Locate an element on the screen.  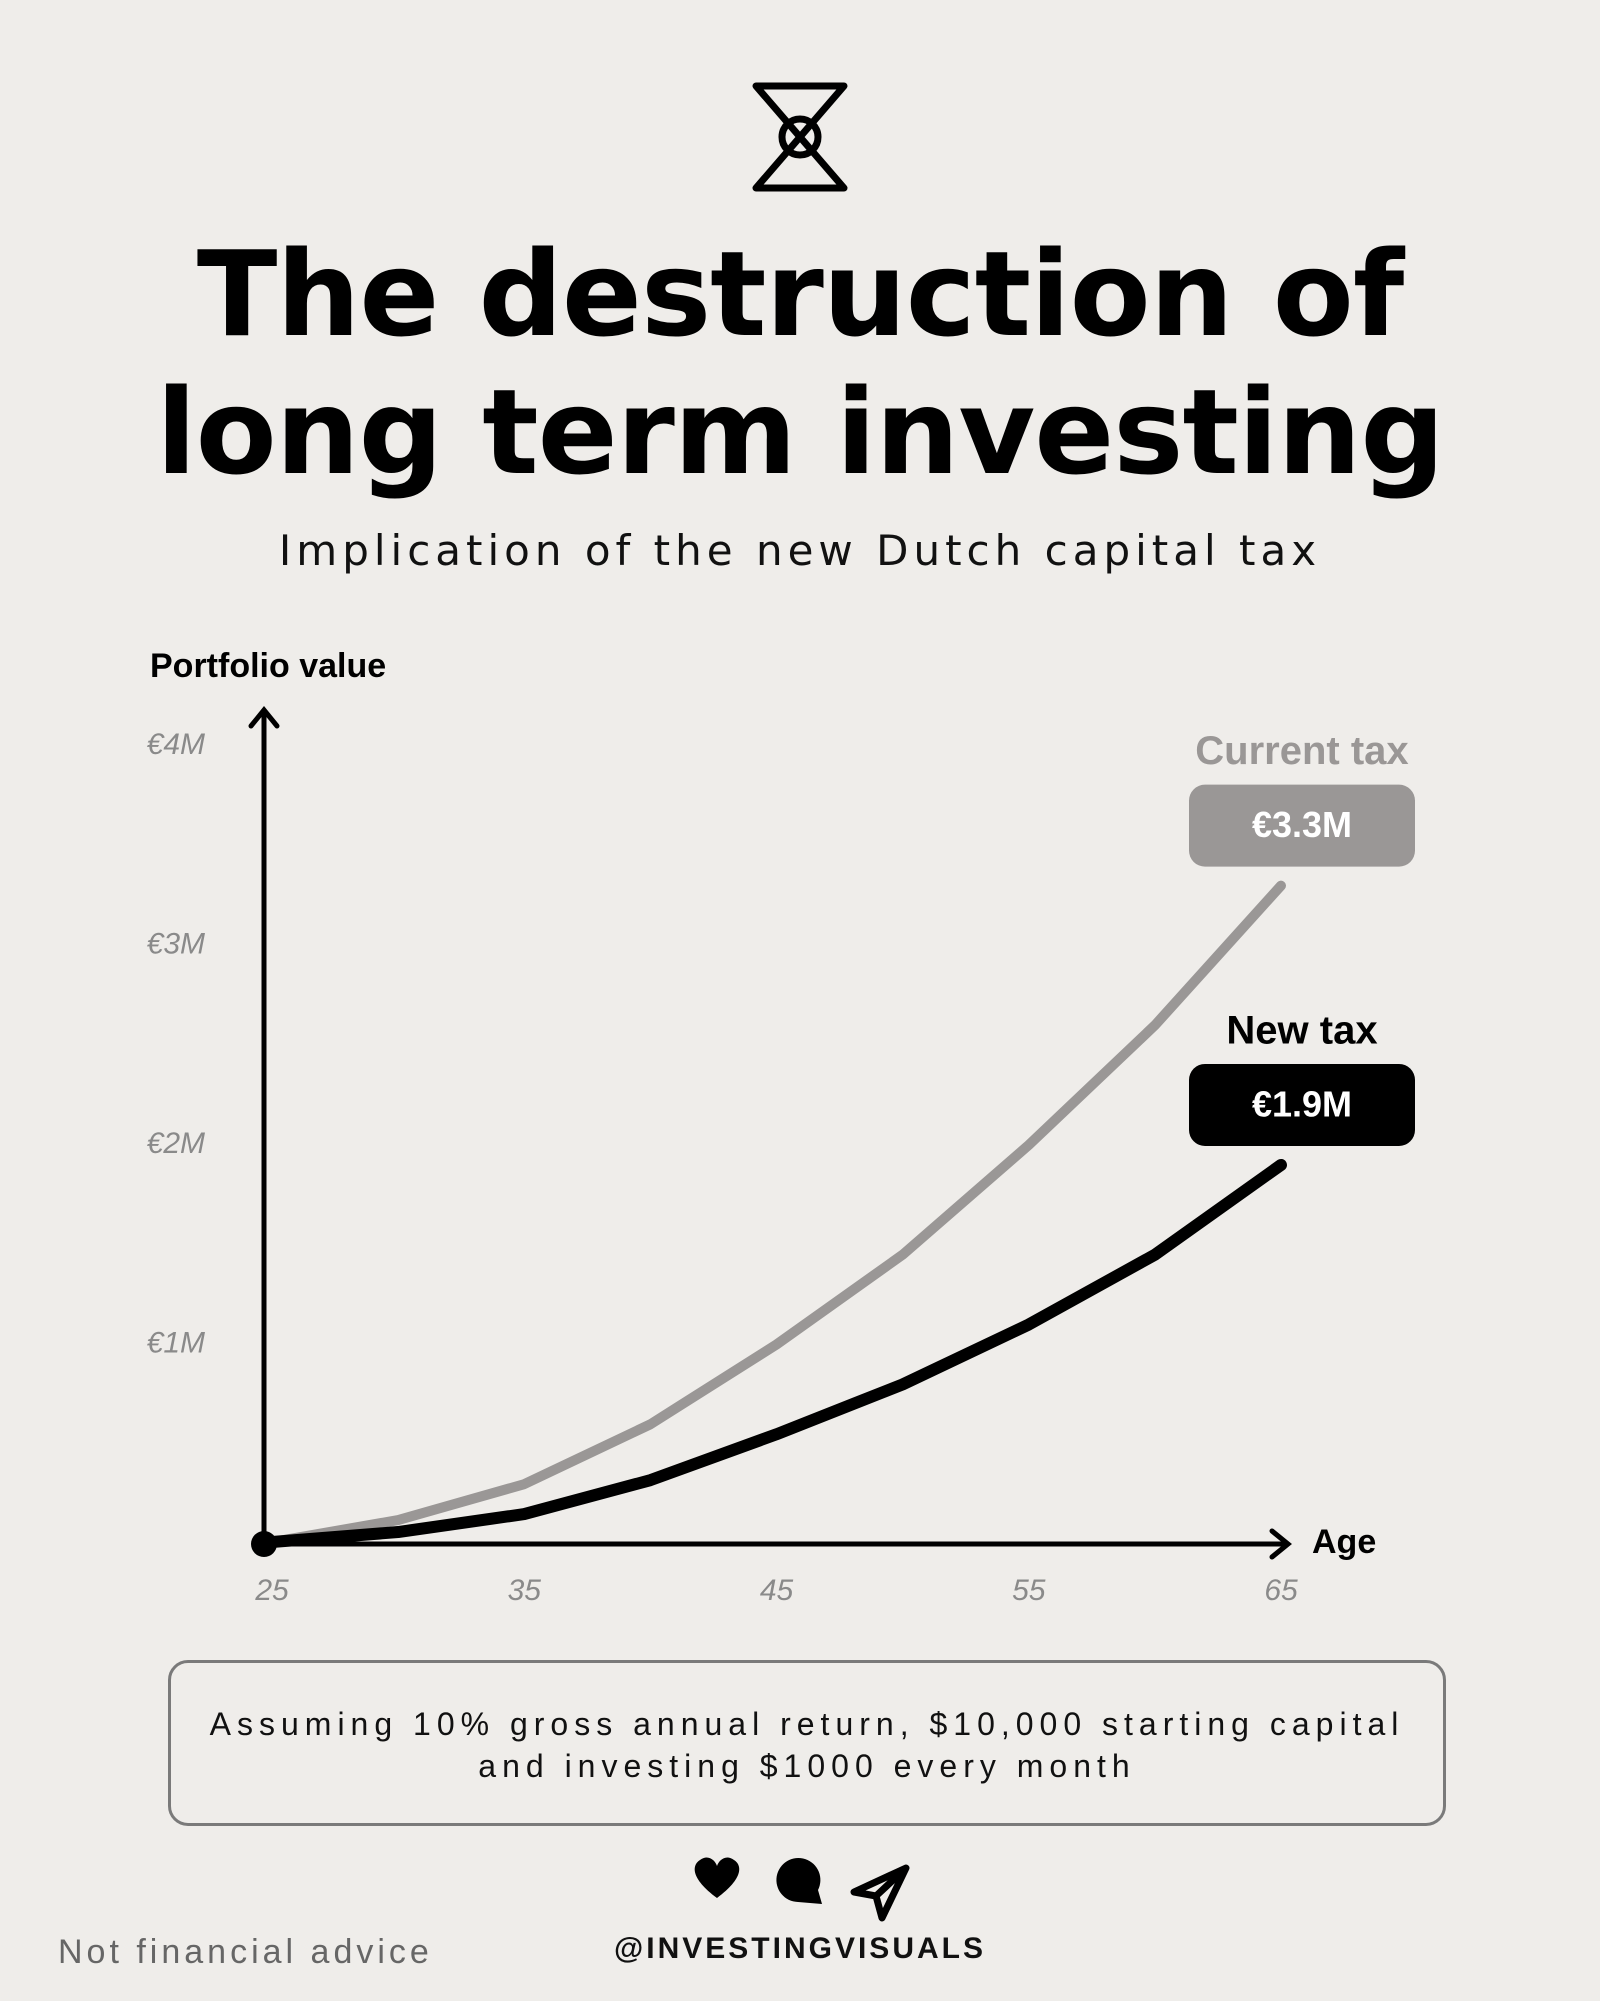
x-axis-label: Age is located at coordinates (1344, 1542).